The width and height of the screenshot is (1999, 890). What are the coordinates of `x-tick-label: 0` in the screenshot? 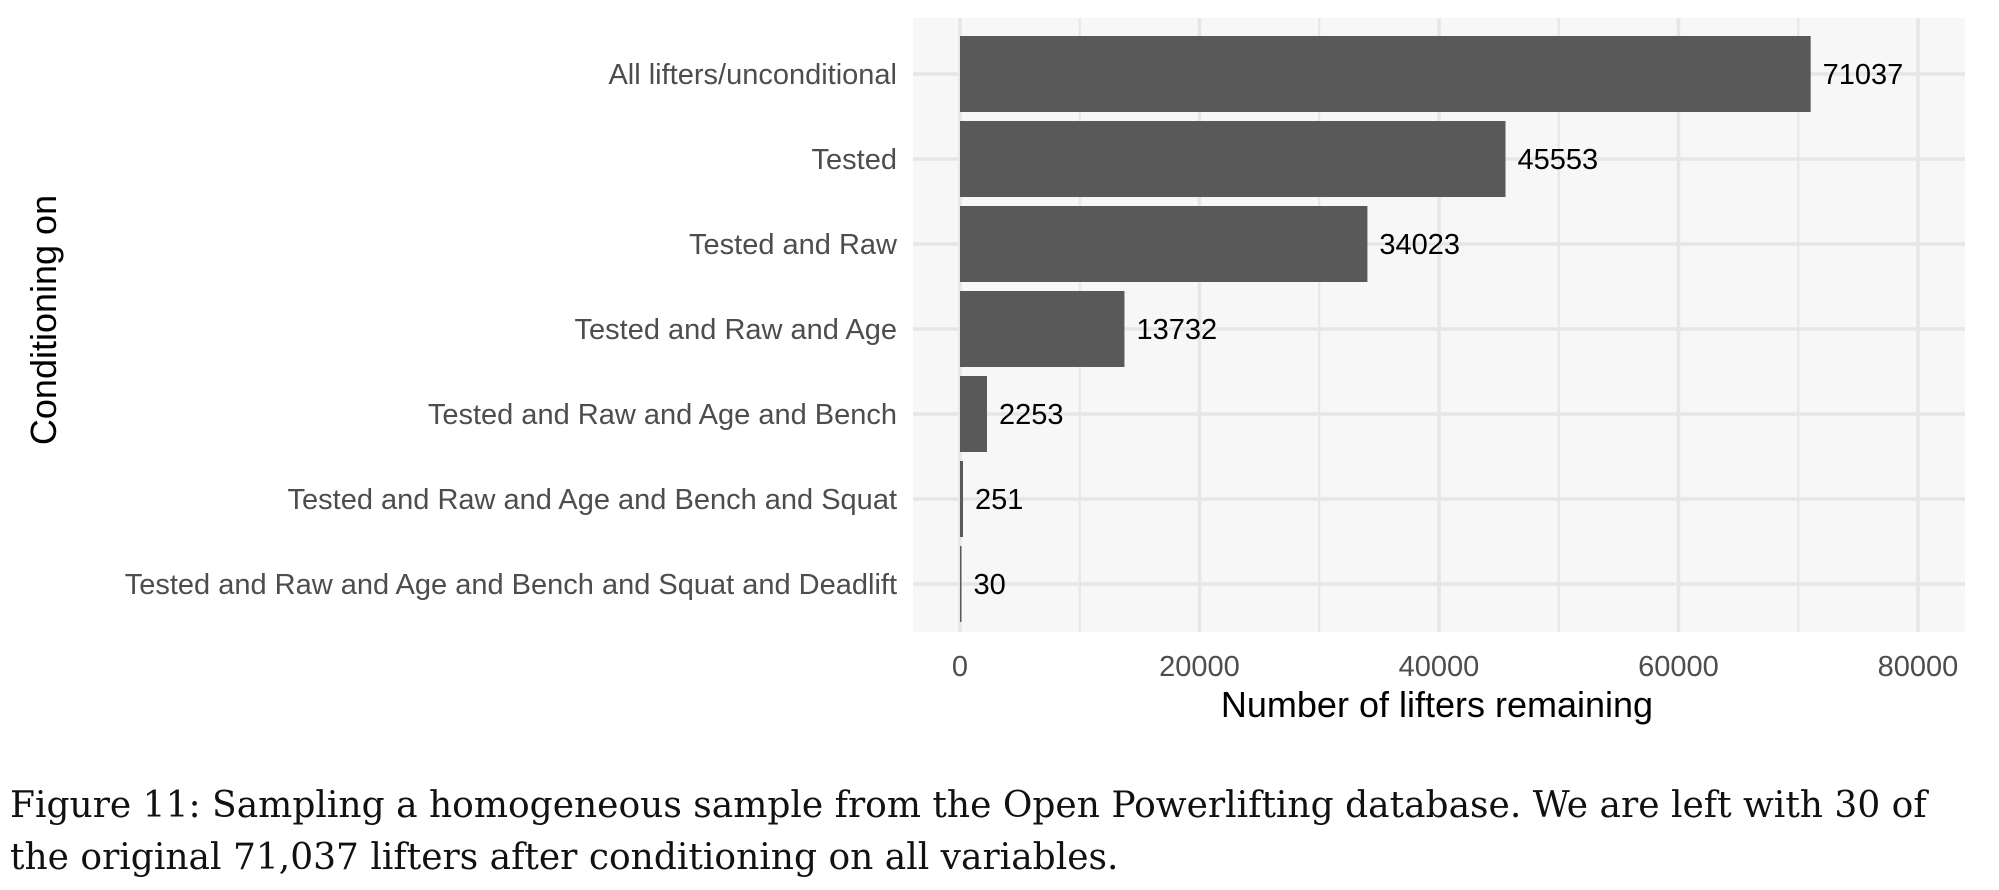 It's located at (960, 667).